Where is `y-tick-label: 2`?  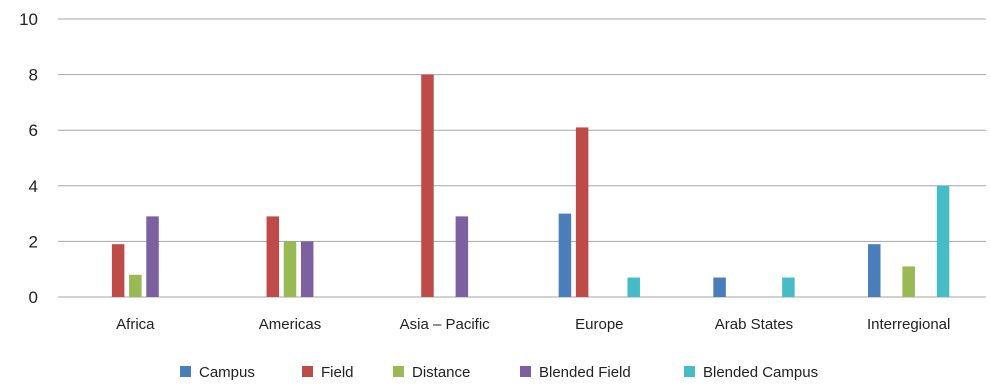 y-tick-label: 2 is located at coordinates (33, 241).